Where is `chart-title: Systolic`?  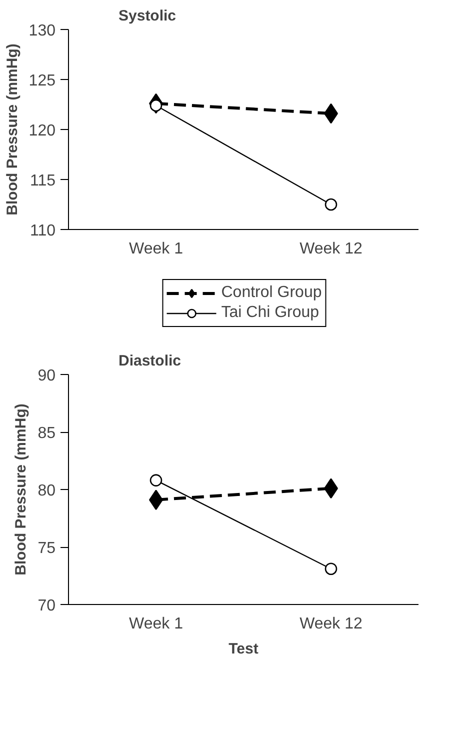 chart-title: Systolic is located at coordinates (147, 16).